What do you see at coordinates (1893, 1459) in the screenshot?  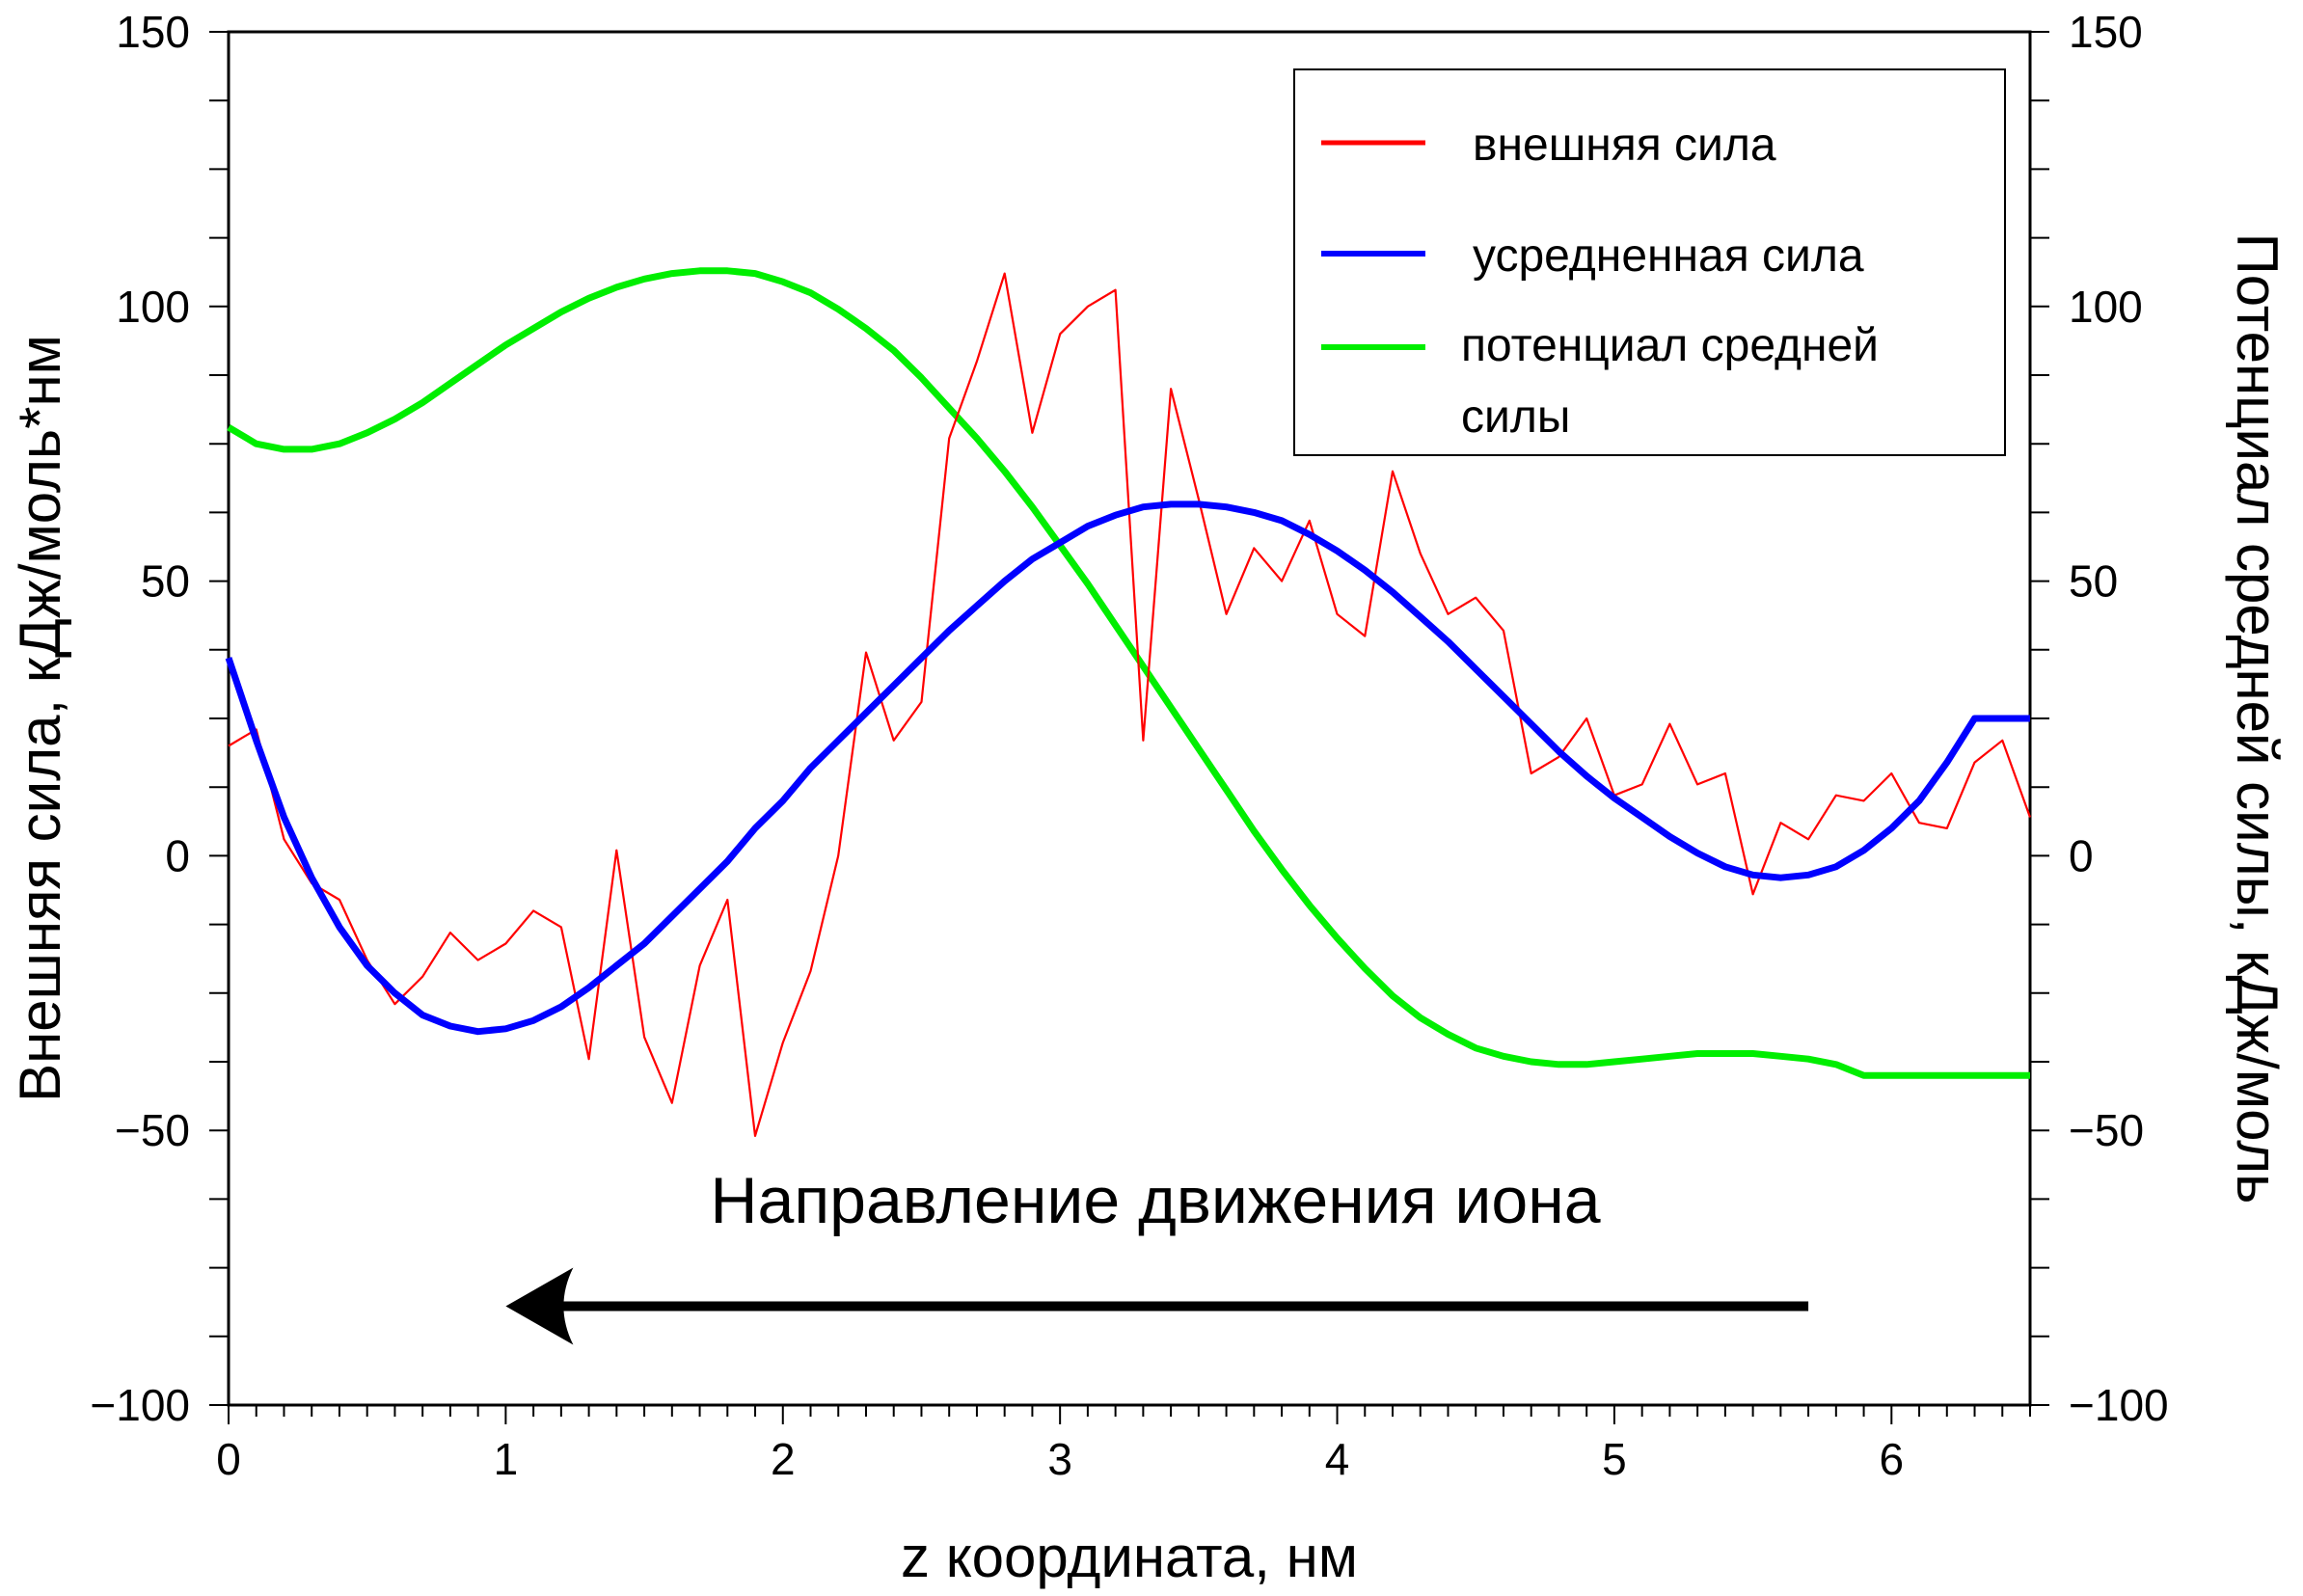 I see `x-tick-label: 6` at bounding box center [1893, 1459].